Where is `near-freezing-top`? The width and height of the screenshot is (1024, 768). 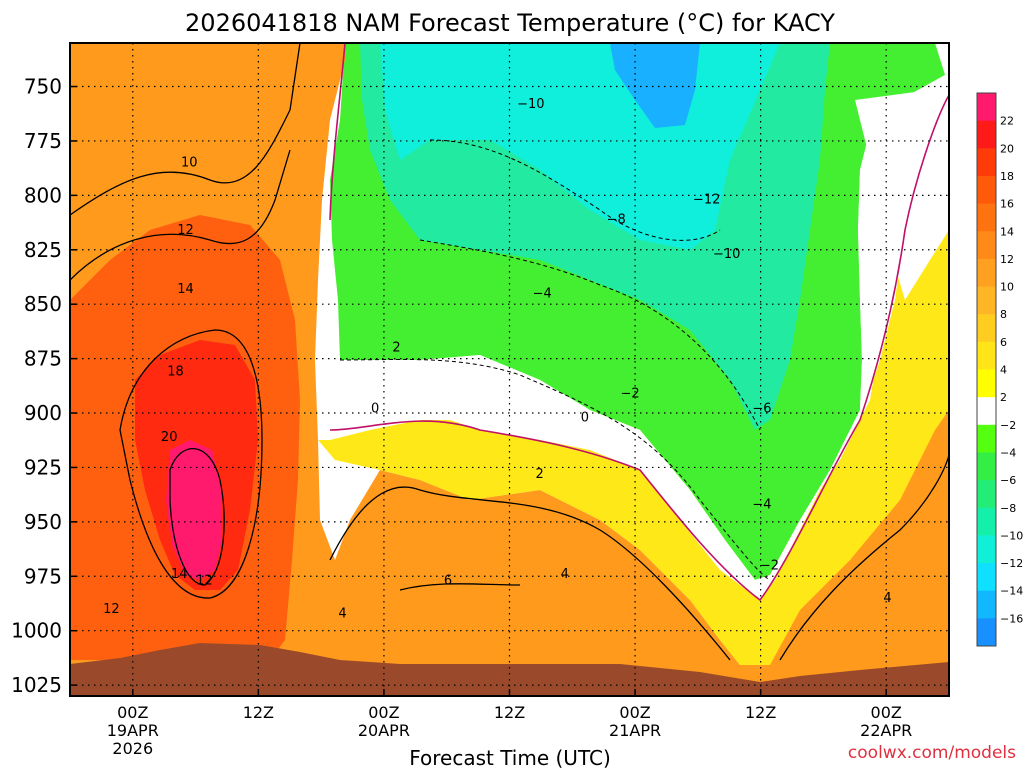 near-freezing-top is located at coordinates (902, 187).